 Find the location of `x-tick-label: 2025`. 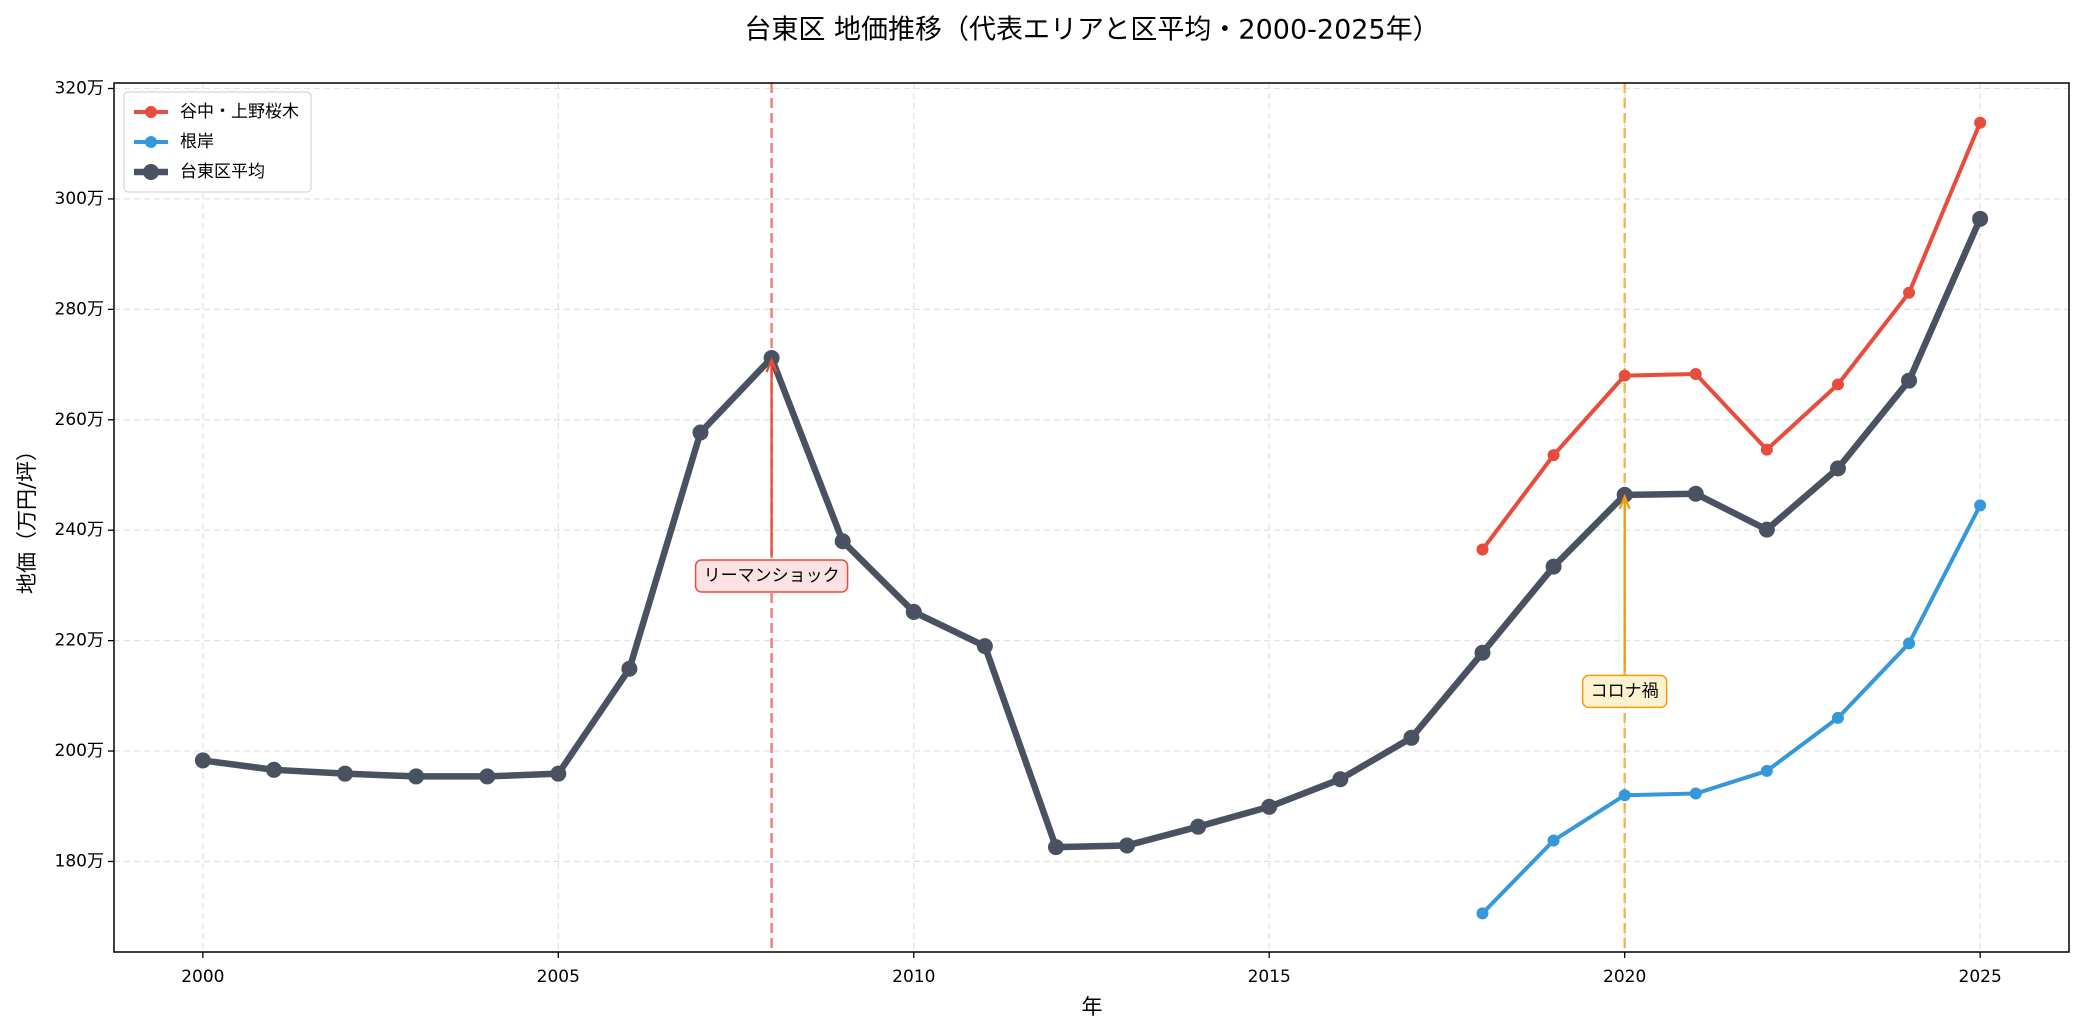

x-tick-label: 2025 is located at coordinates (1980, 977).